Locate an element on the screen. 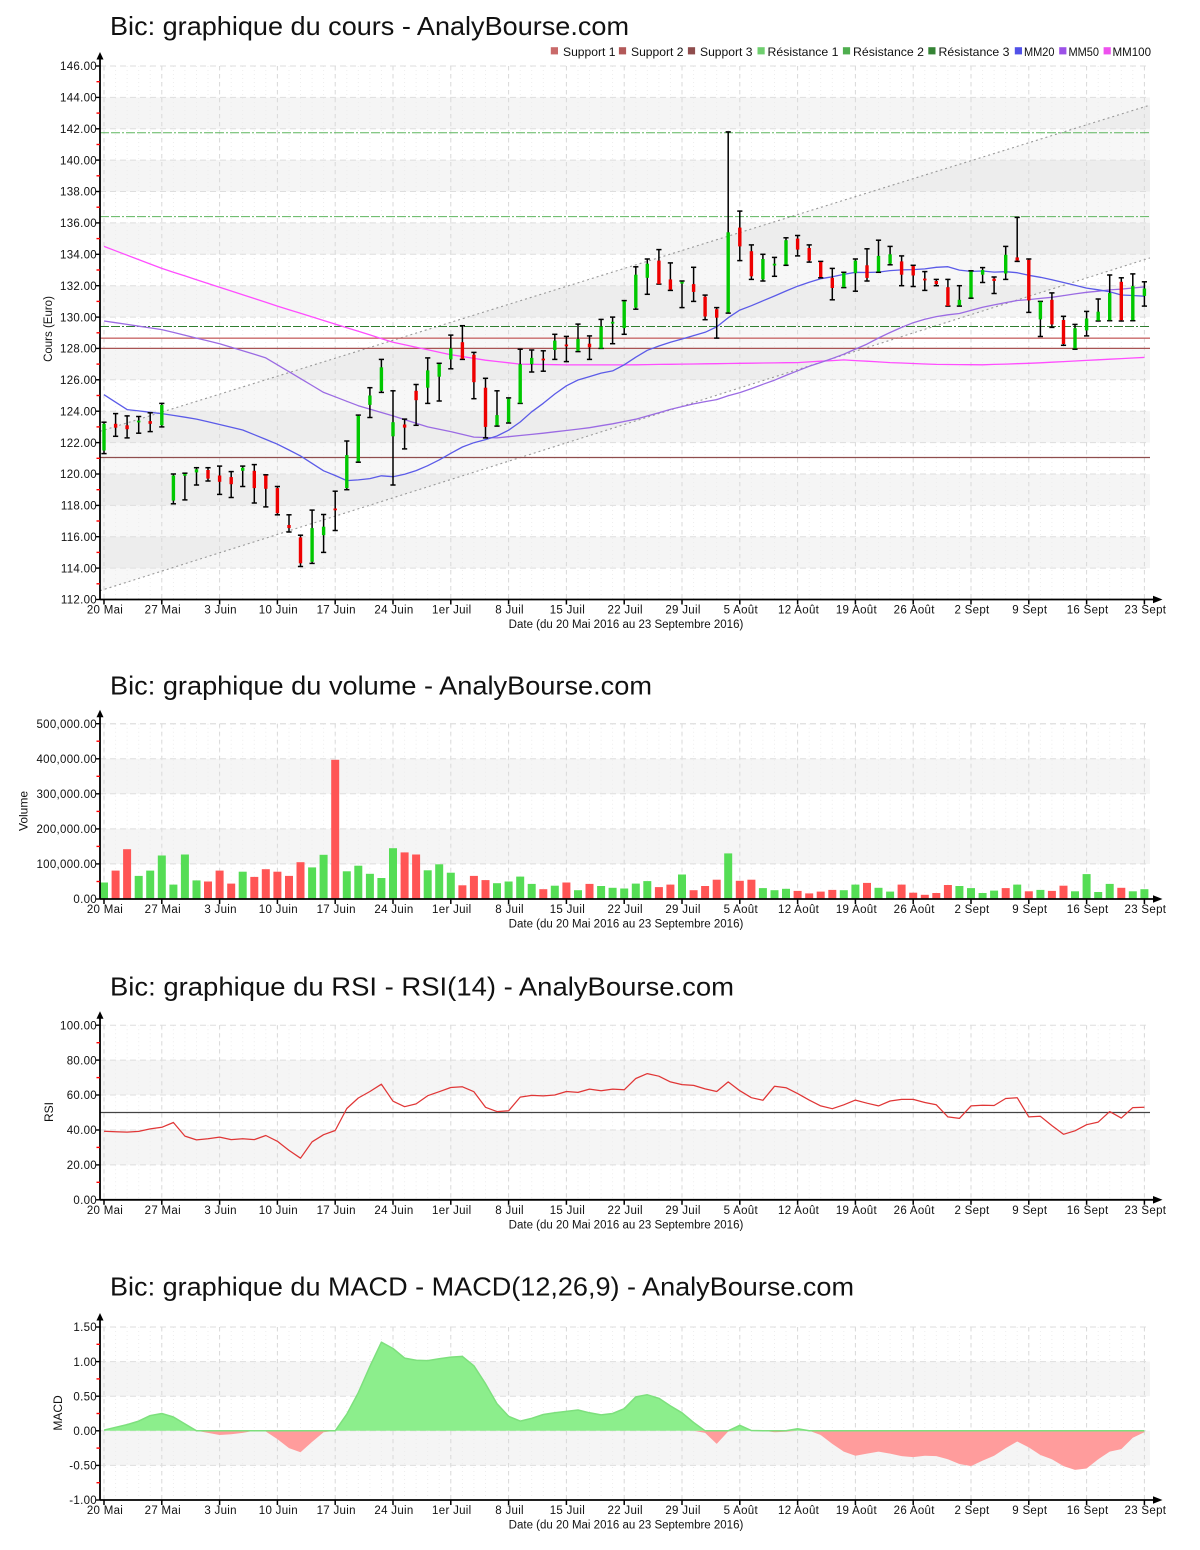 This screenshot has width=1200, height=1550. svg-text: -0.50 is located at coordinates (83, 1467).